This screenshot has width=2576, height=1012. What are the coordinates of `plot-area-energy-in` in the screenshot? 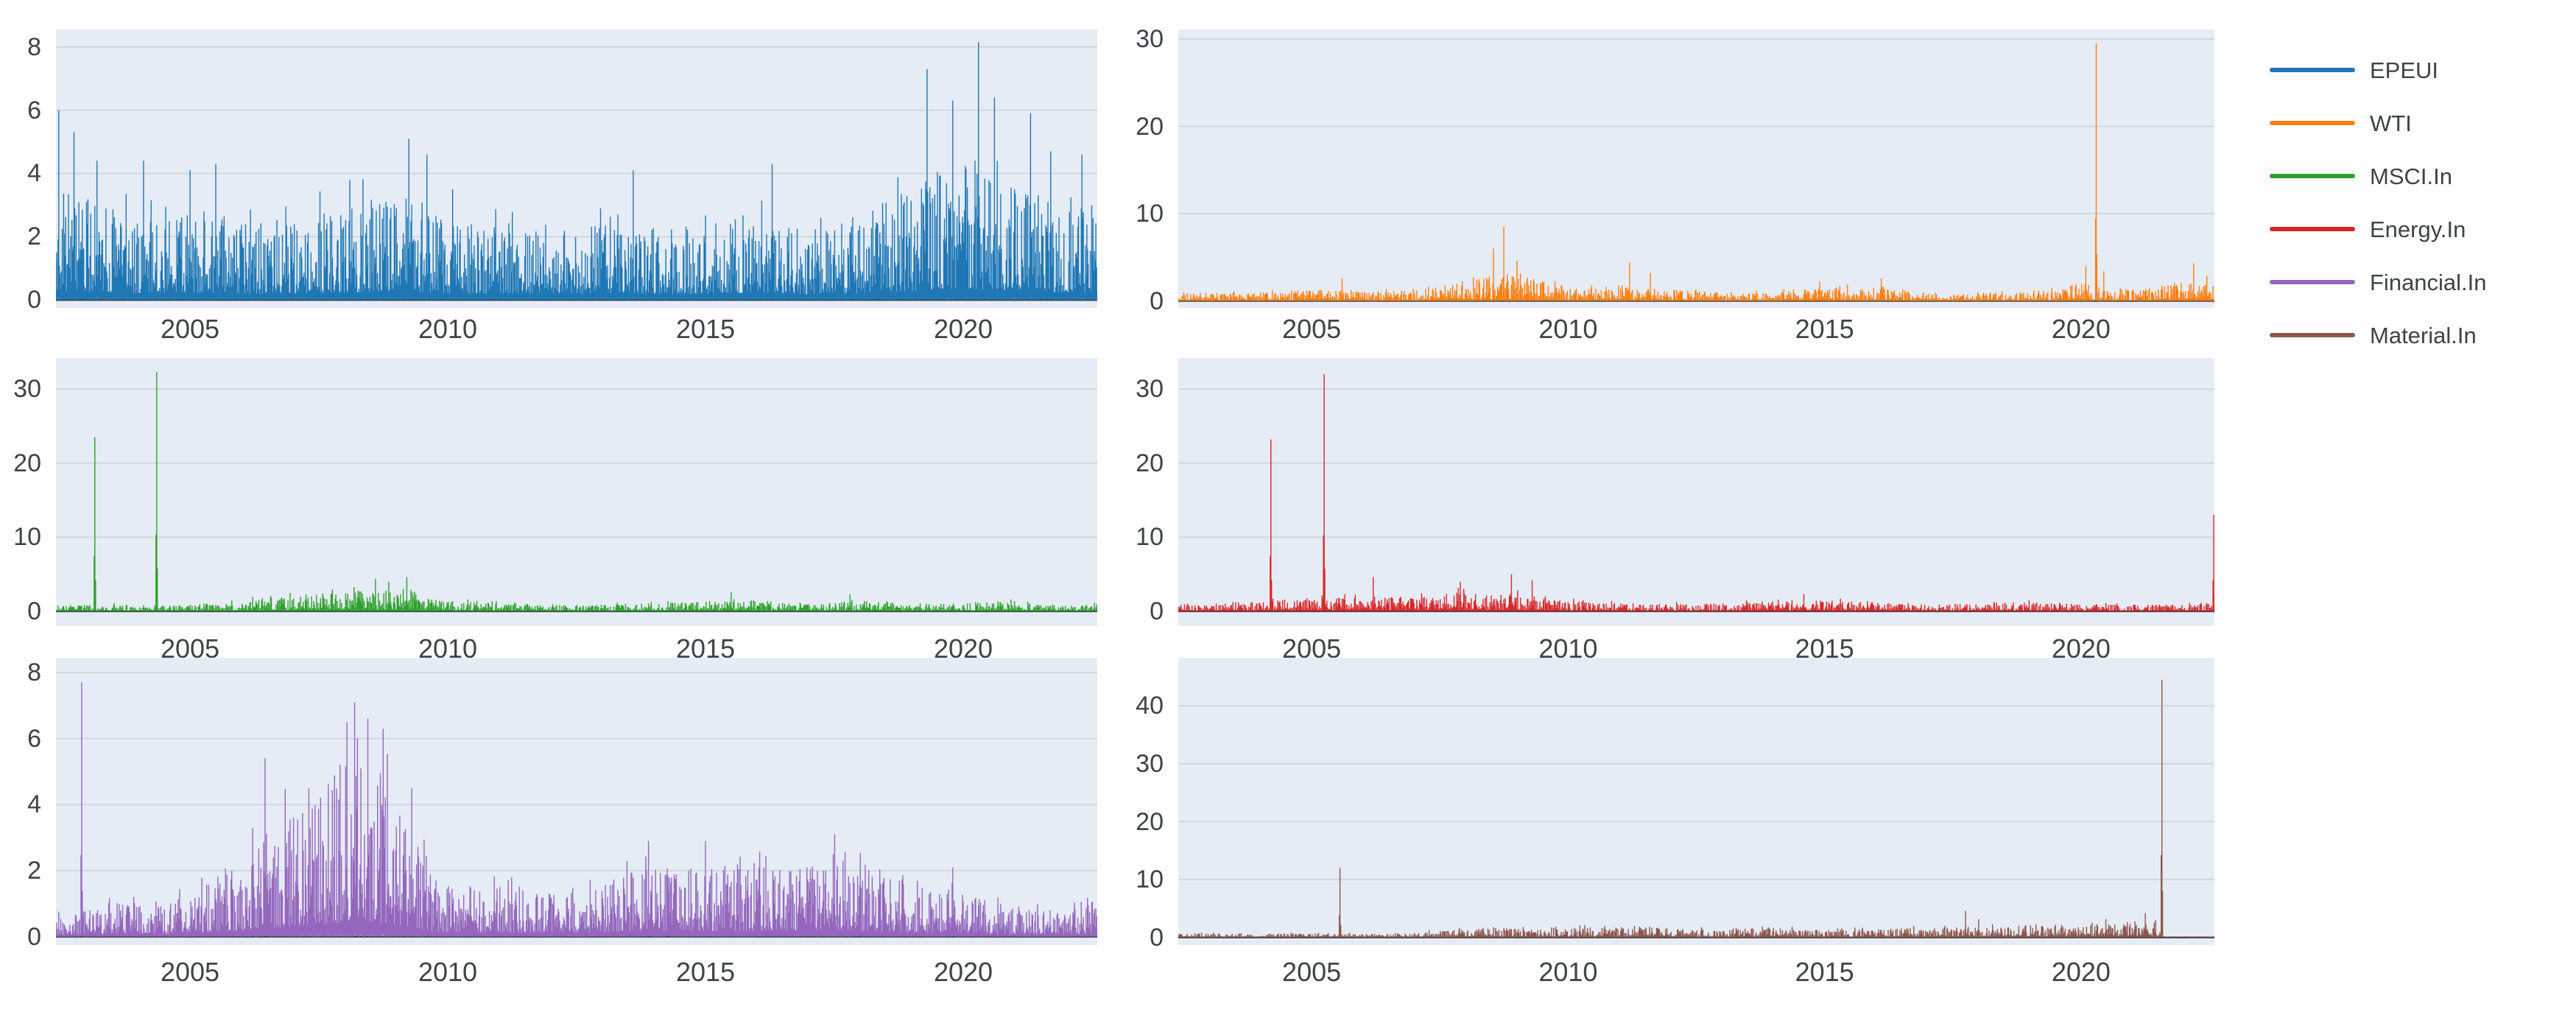 It's located at (1696, 492).